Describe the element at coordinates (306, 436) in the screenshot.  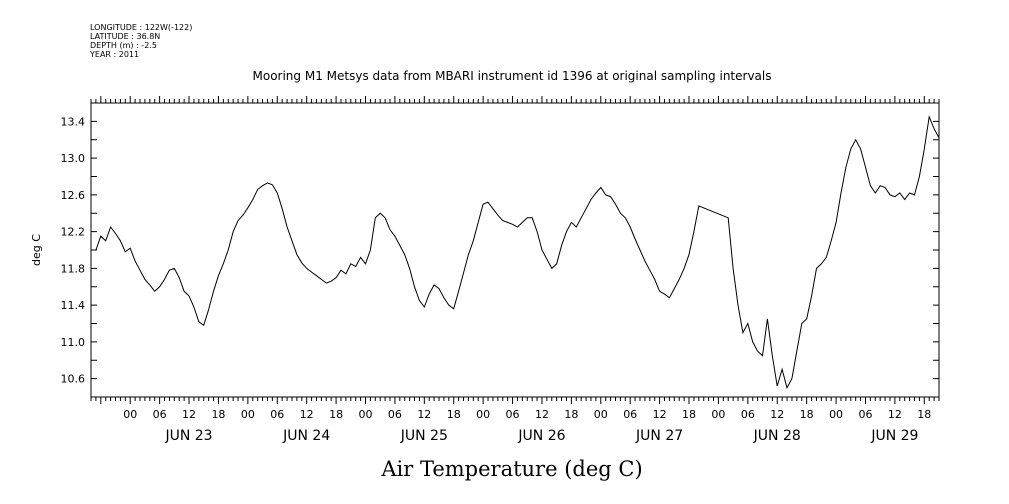
I see `x-day-label: JUN 24` at that location.